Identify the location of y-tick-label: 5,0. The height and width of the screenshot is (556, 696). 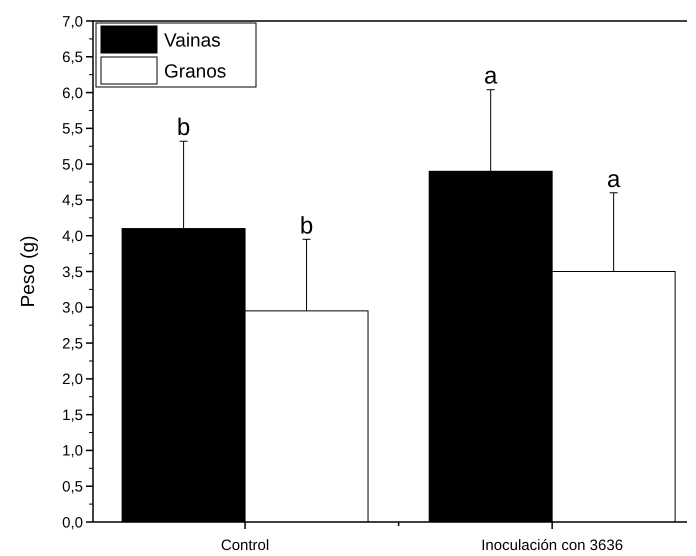
(72, 165).